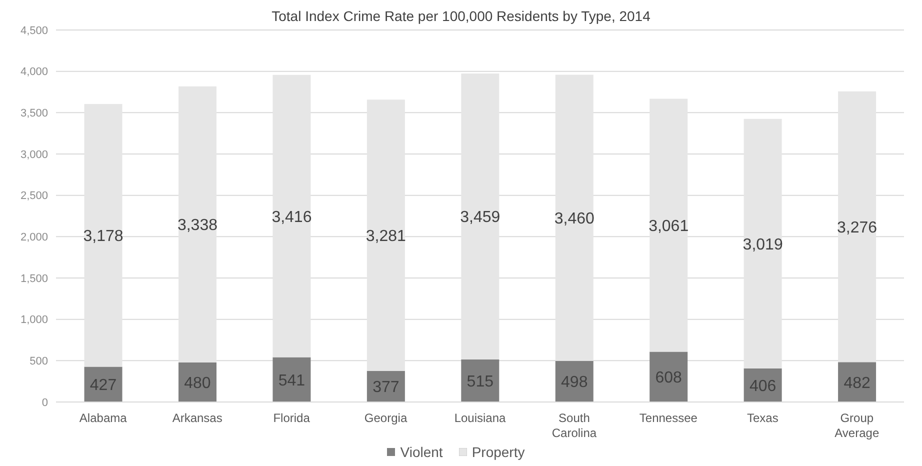 The height and width of the screenshot is (466, 922). I want to click on data-label: 3,178, so click(103, 237).